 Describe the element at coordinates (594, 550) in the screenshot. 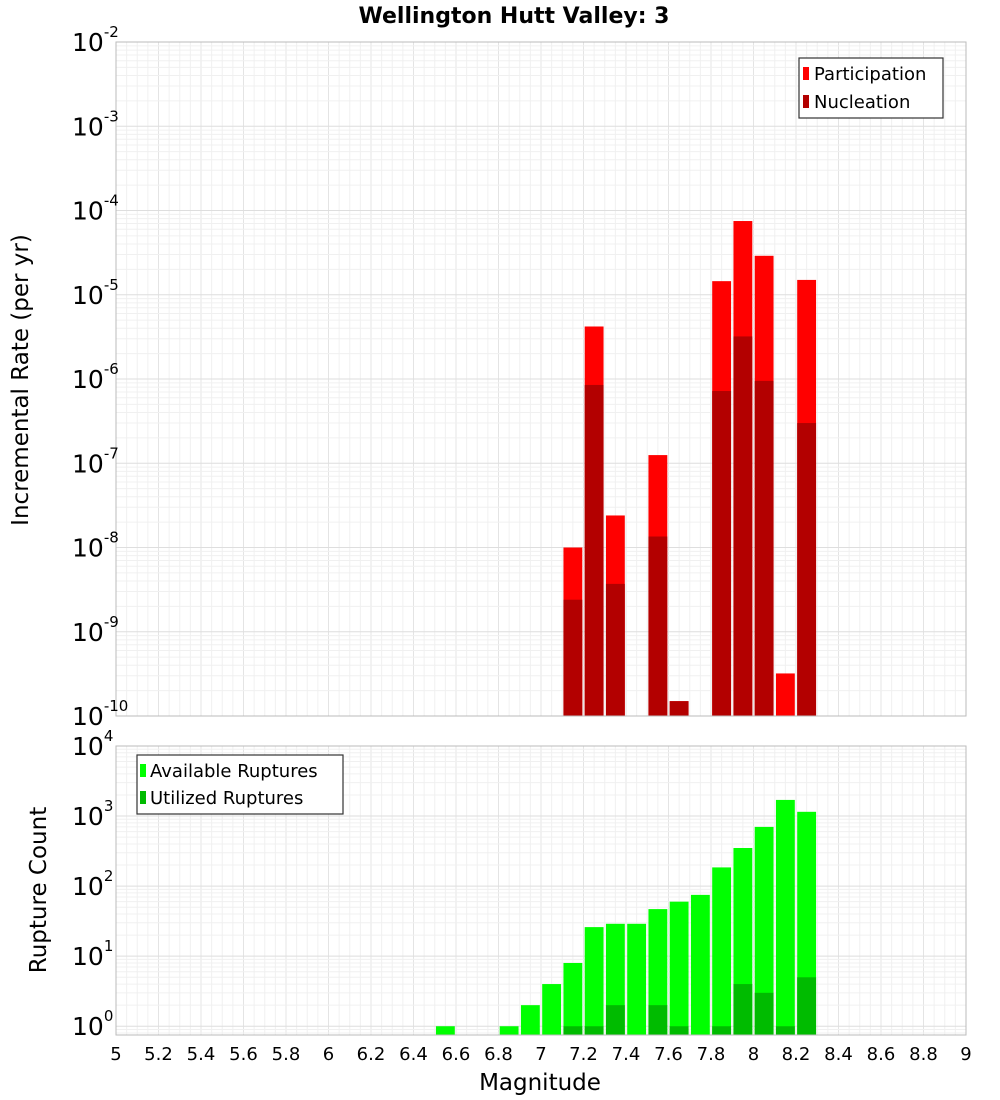

I see `bar-nucleation-m7.25` at that location.